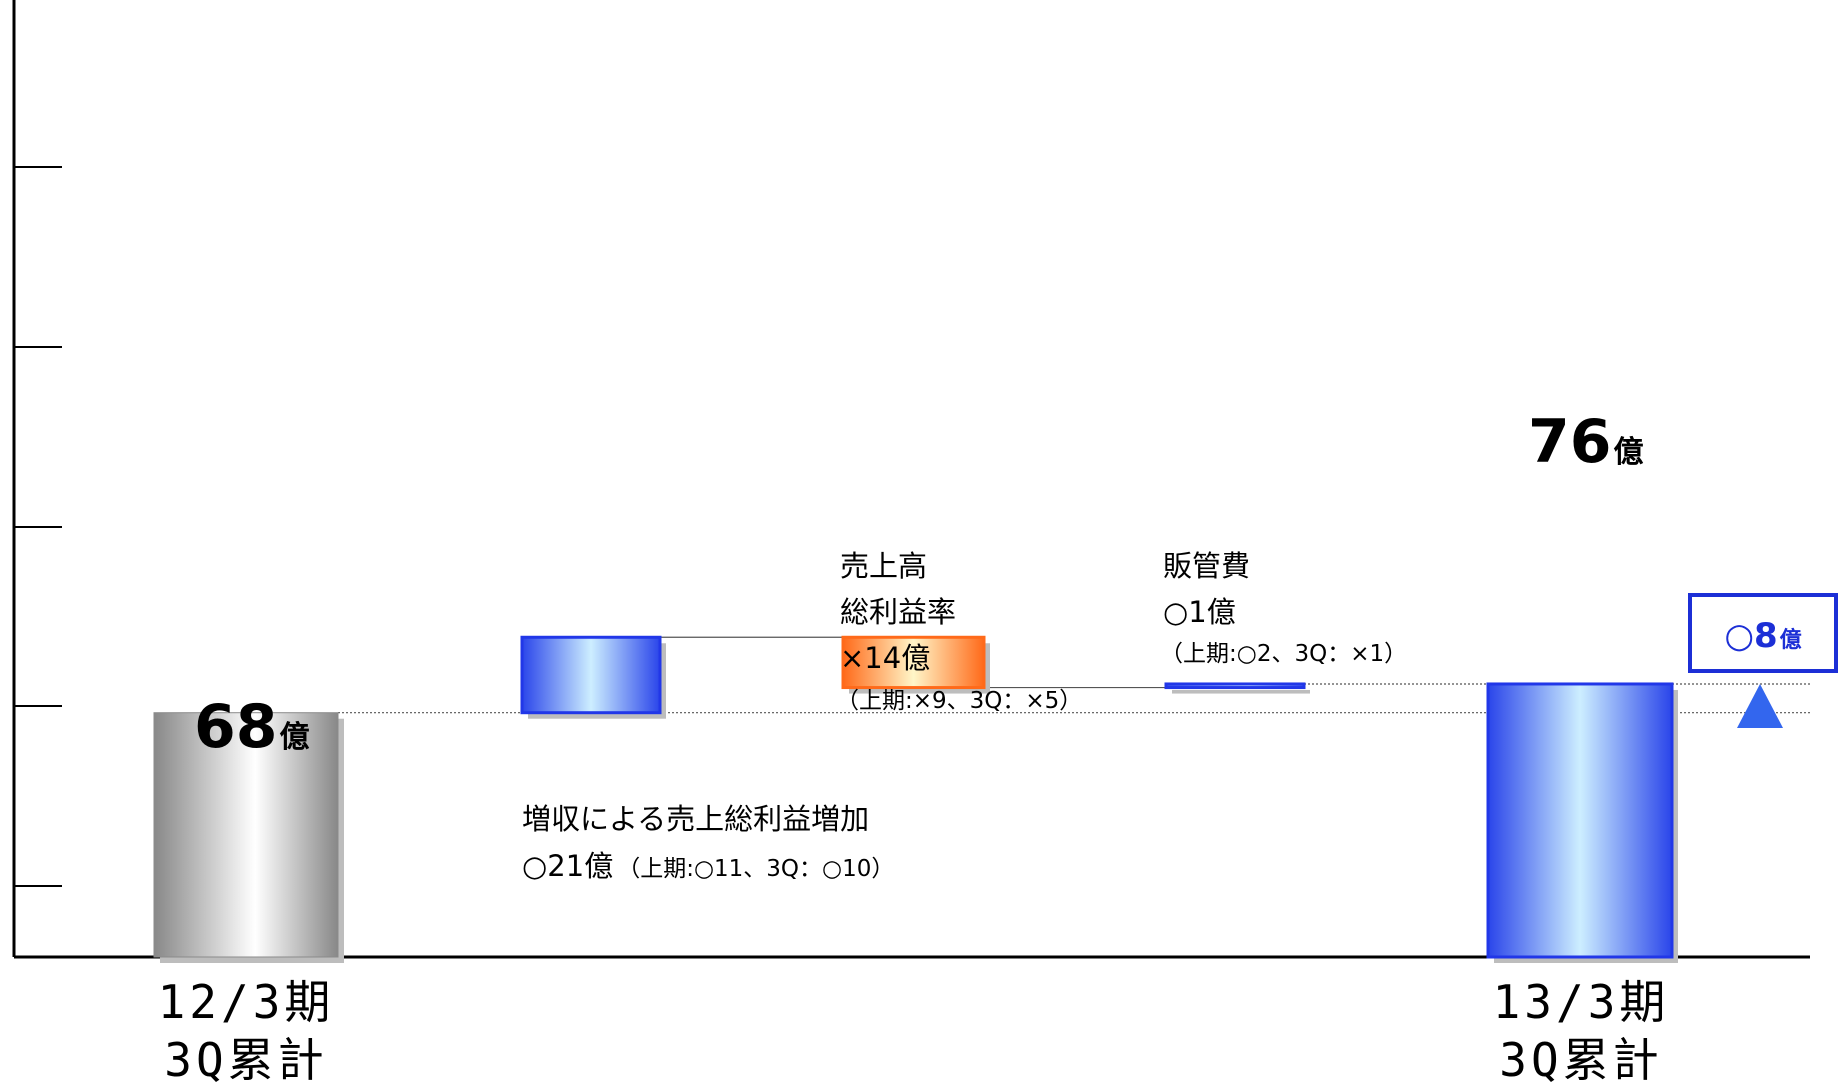 This screenshot has width=1846, height=1088. What do you see at coordinates (567, 866) in the screenshot?
I see `annotation-sales-increase-value: ○21億` at bounding box center [567, 866].